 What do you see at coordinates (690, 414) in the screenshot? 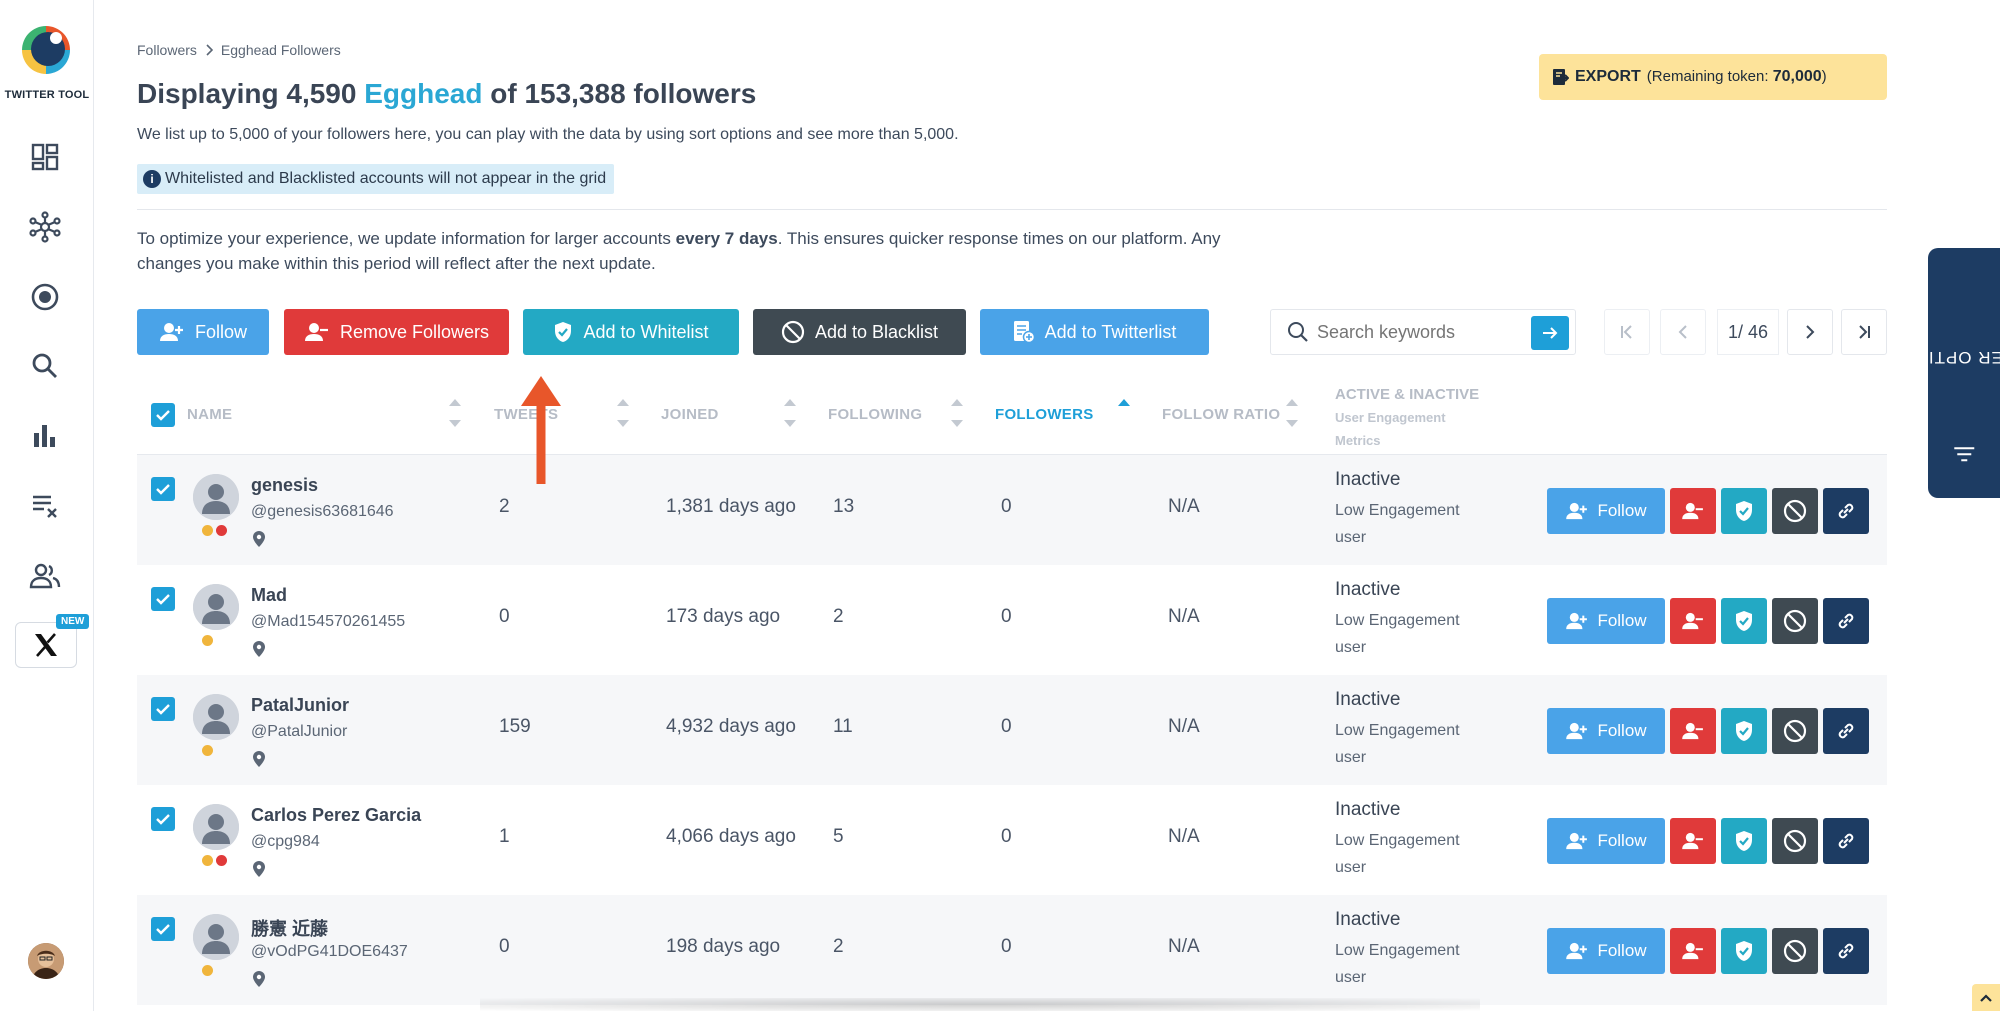
I see `col-joined: JOINED` at bounding box center [690, 414].